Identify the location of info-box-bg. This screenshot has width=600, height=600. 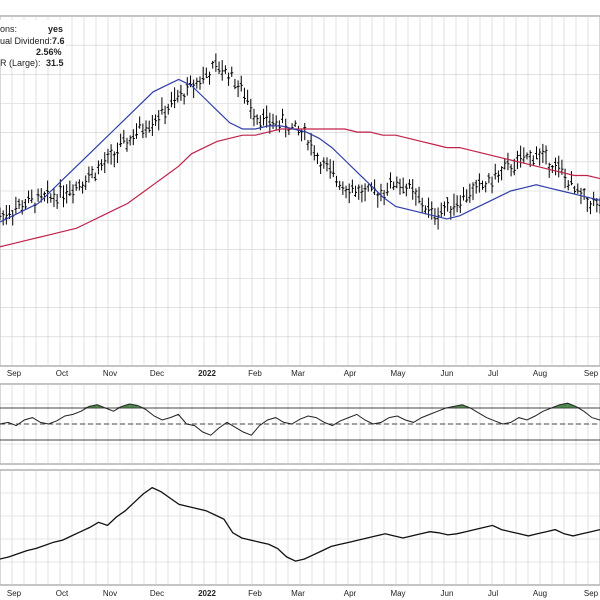
(33, 43).